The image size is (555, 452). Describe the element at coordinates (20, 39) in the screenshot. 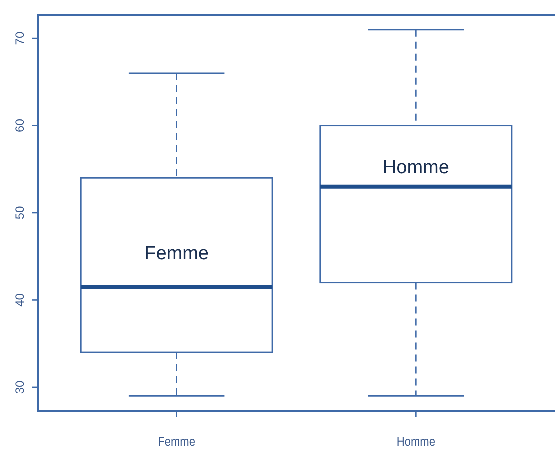

I see `y-tick-label: 70` at that location.